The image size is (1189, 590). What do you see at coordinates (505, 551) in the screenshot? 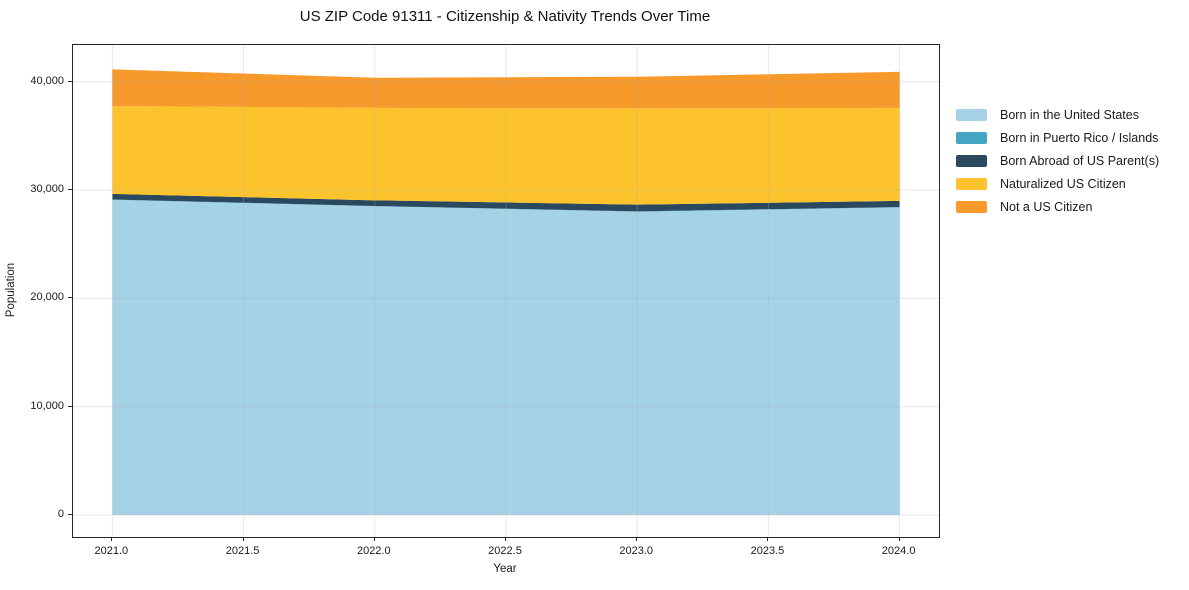
I see `x-tick-label: 2022.5` at bounding box center [505, 551].